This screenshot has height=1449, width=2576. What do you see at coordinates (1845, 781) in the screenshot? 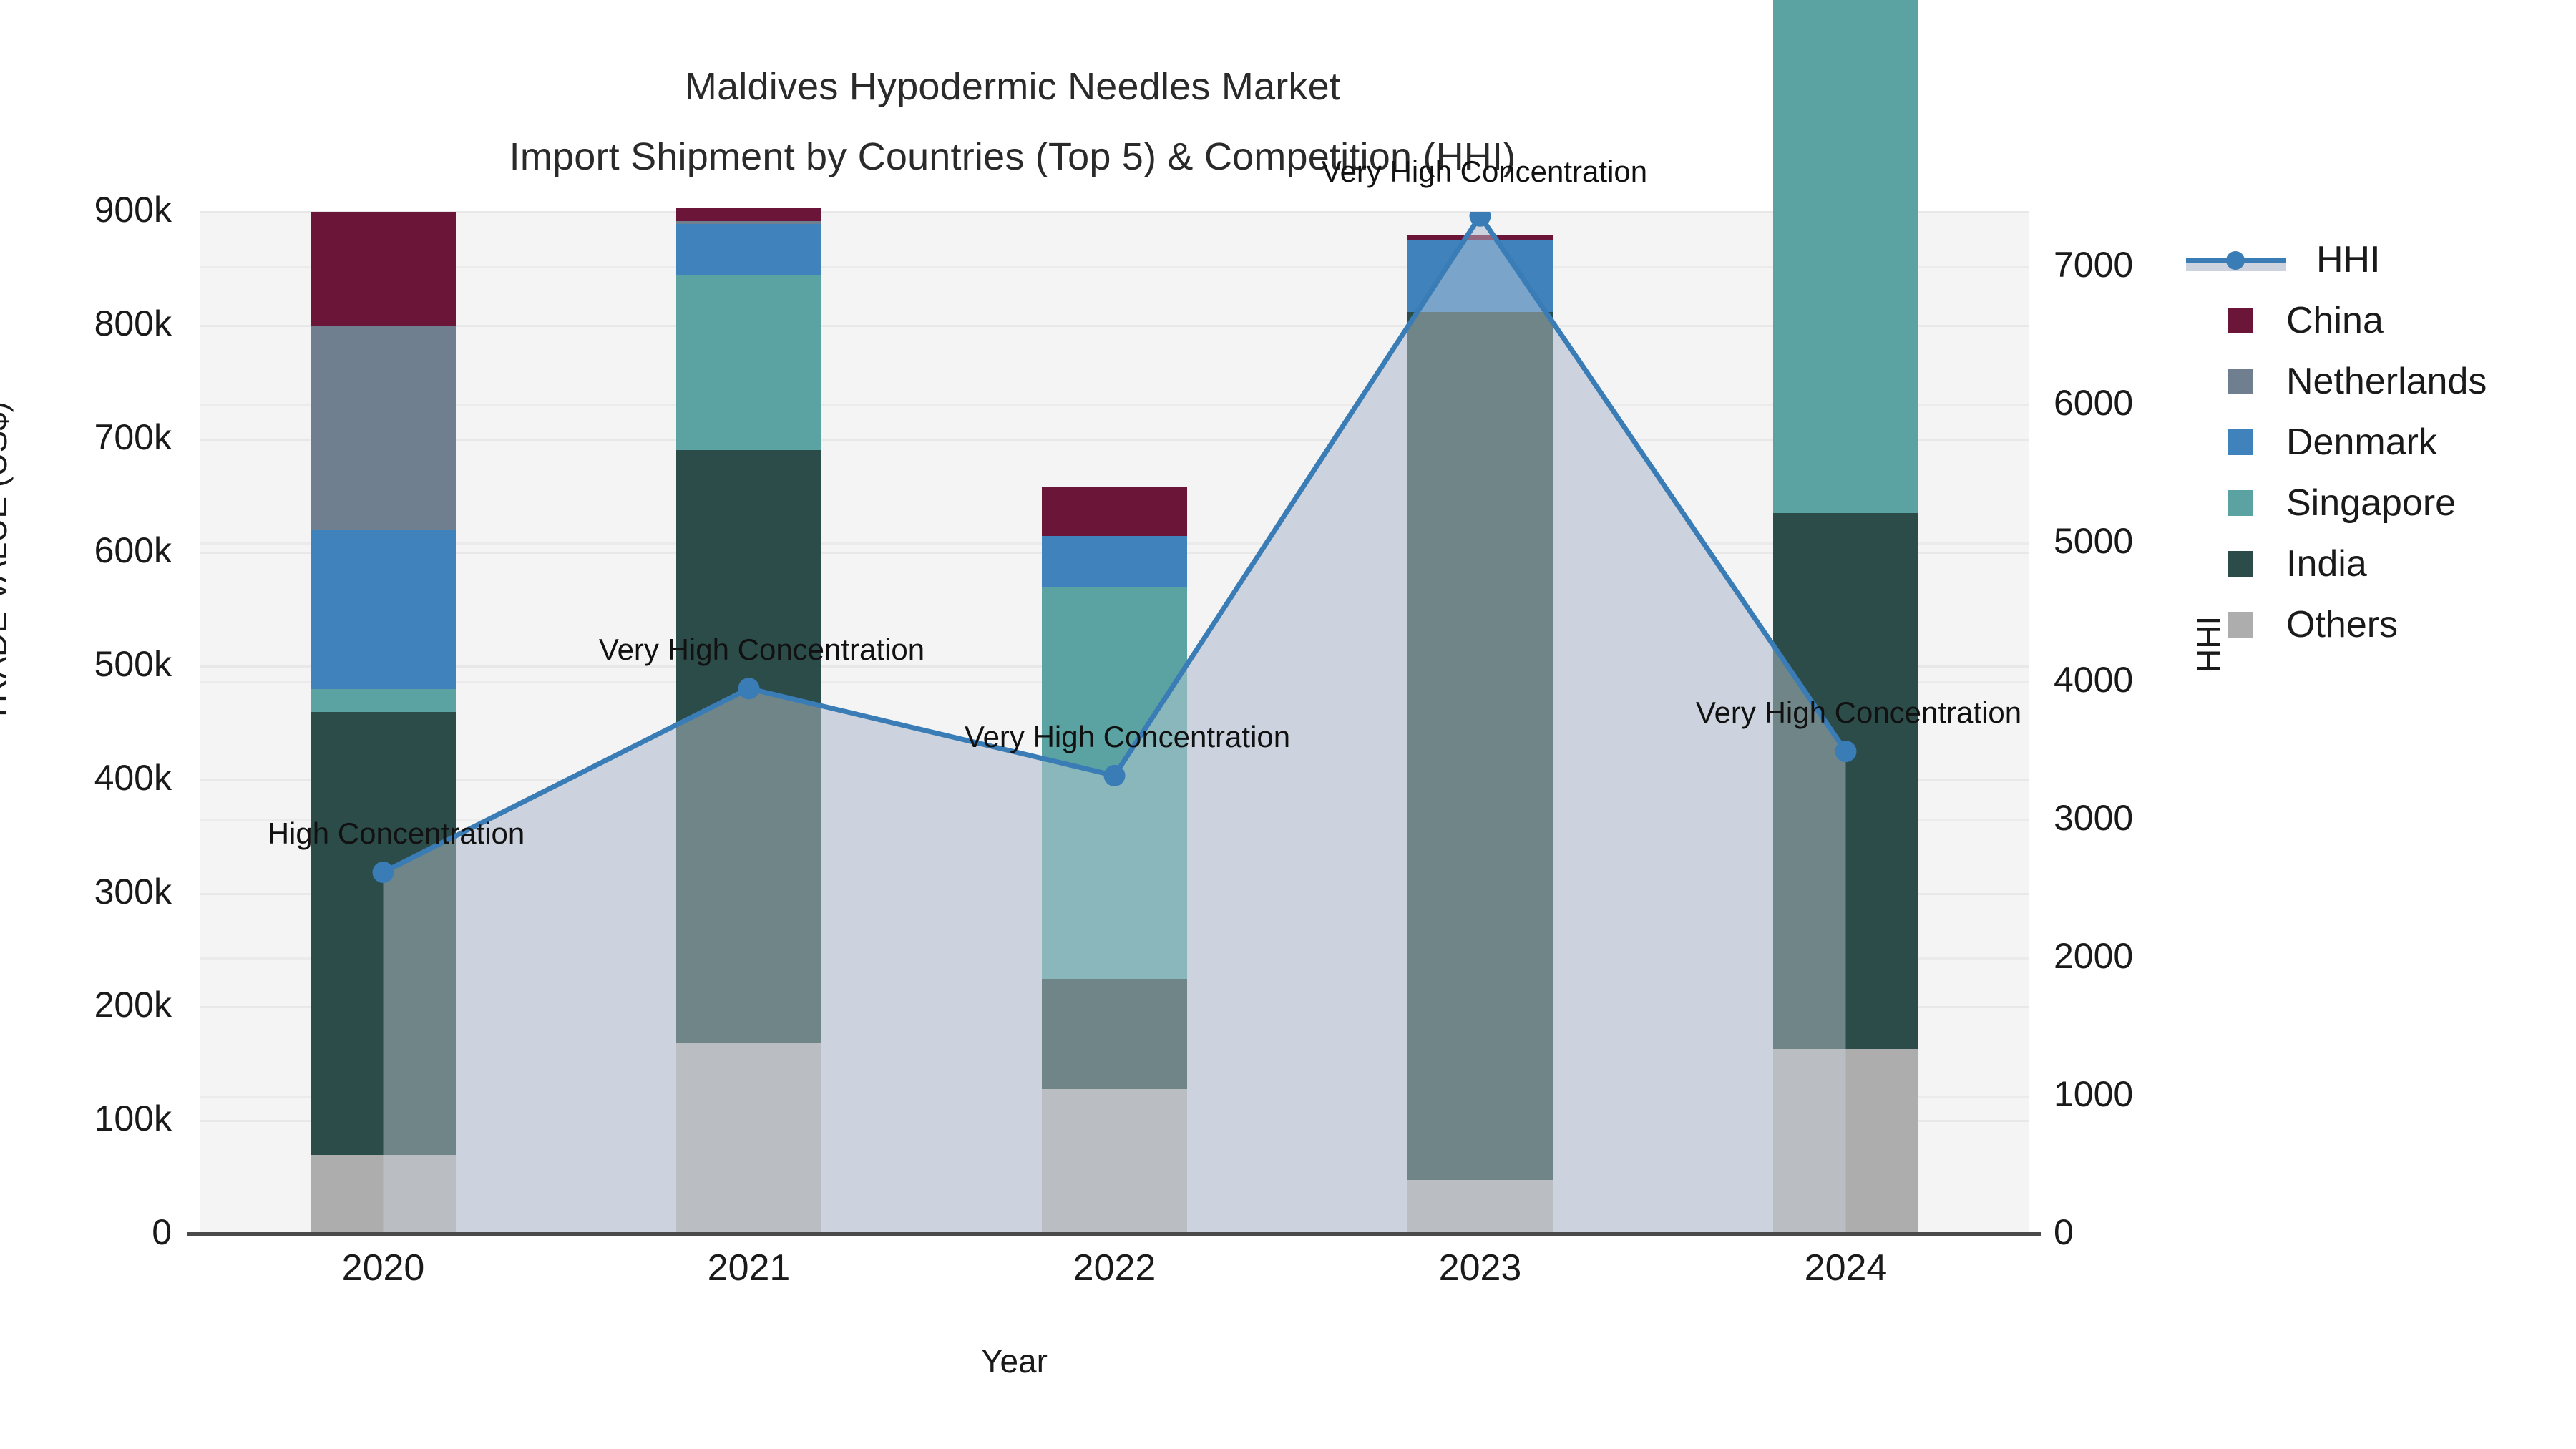
I see `bar-segment-india-2024` at bounding box center [1845, 781].